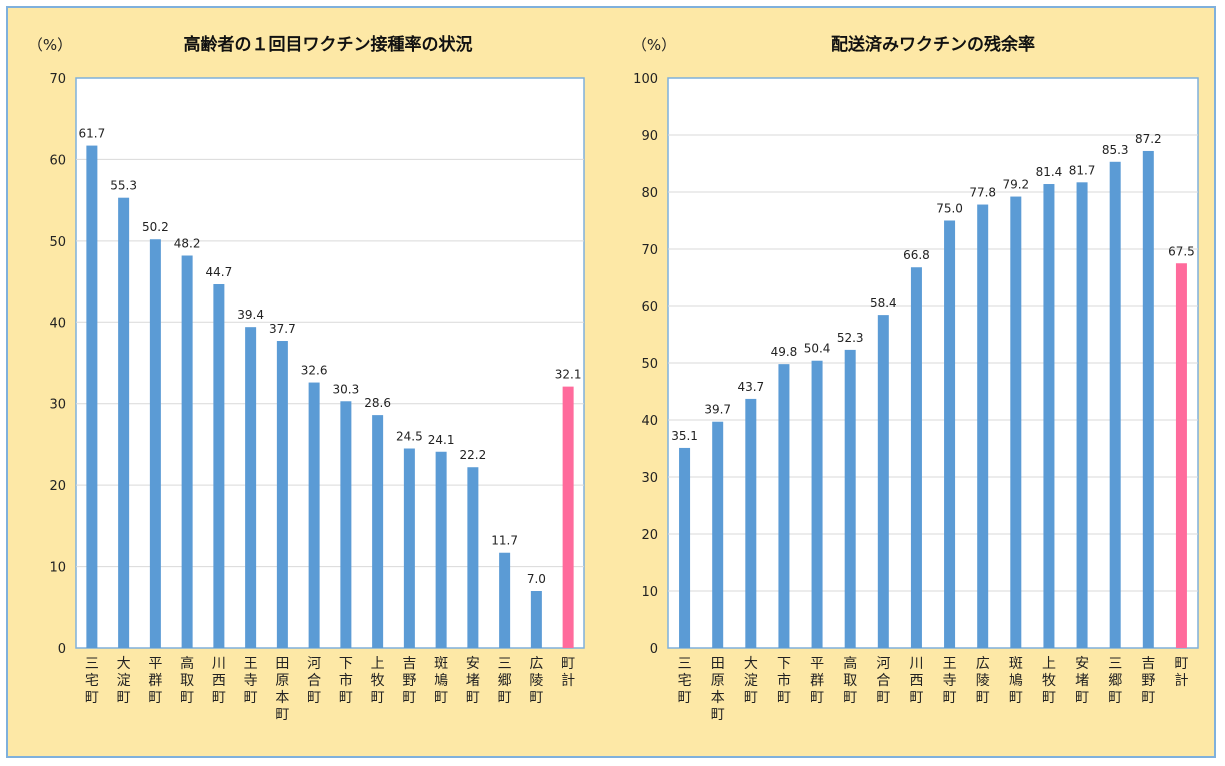 This screenshot has width=1225, height=766. Describe the element at coordinates (314, 371) in the screenshot. I see `data-label: 32.6` at that location.